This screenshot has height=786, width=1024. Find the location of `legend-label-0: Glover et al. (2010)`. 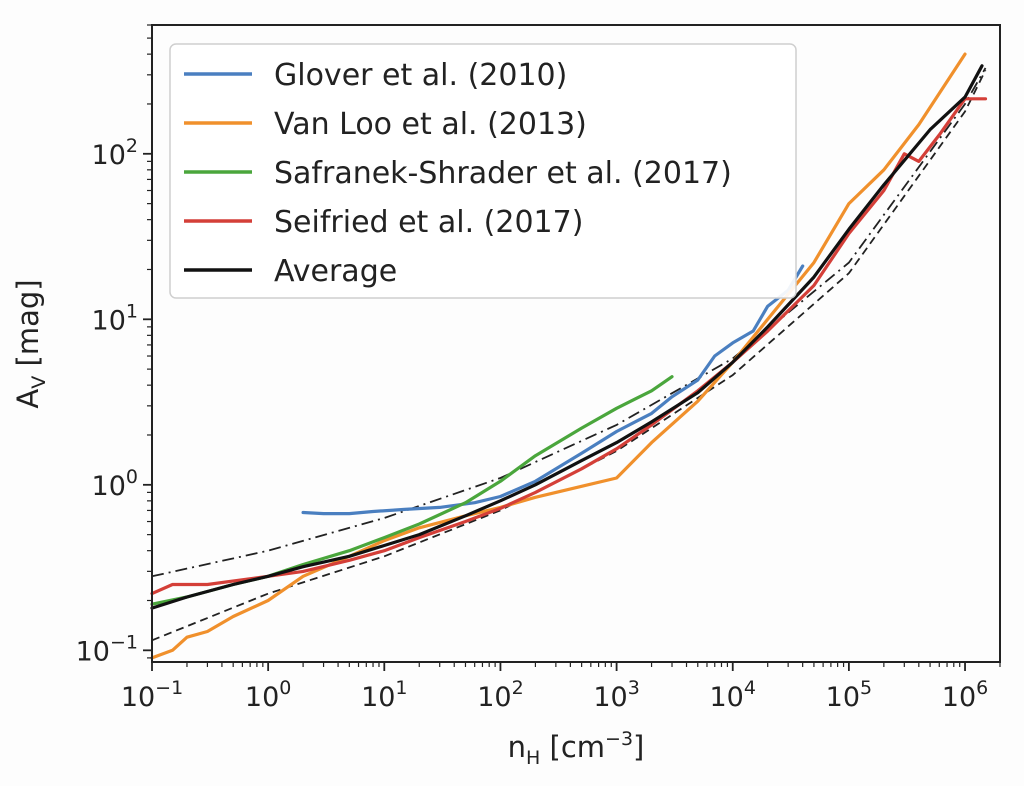

legend-label-0: Glover et al. (2010) is located at coordinates (420, 75).